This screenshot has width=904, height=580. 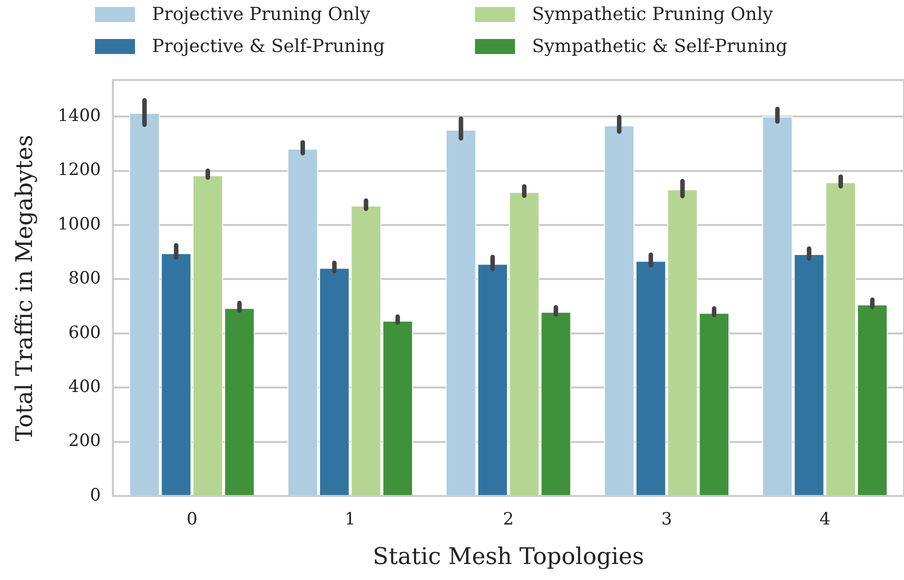 What do you see at coordinates (84, 441) in the screenshot?
I see `y-tick-label: 200` at bounding box center [84, 441].